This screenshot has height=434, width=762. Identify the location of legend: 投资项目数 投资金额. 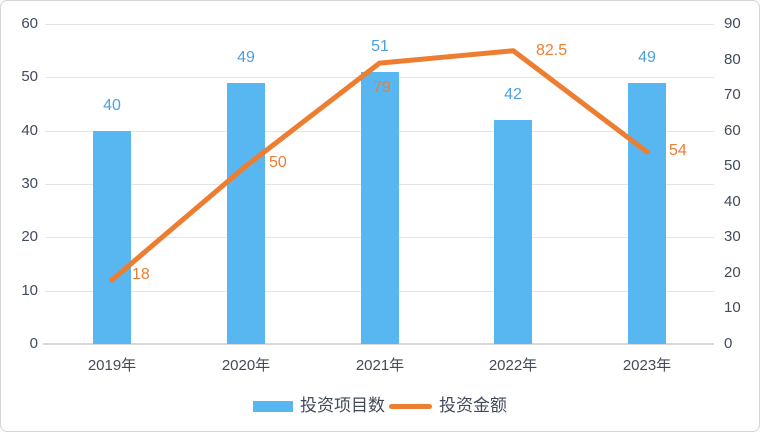
(380, 406).